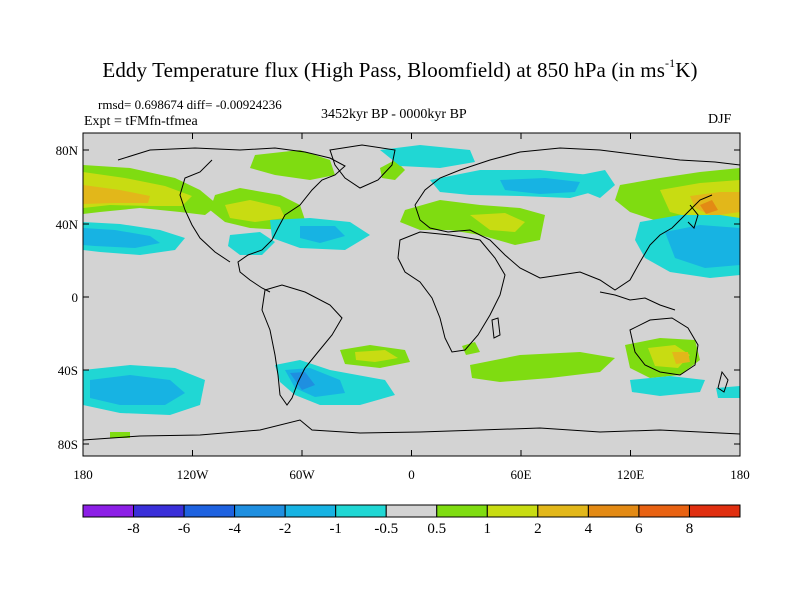 The image size is (800, 600). I want to click on coastline-north-america, so click(231, 220).